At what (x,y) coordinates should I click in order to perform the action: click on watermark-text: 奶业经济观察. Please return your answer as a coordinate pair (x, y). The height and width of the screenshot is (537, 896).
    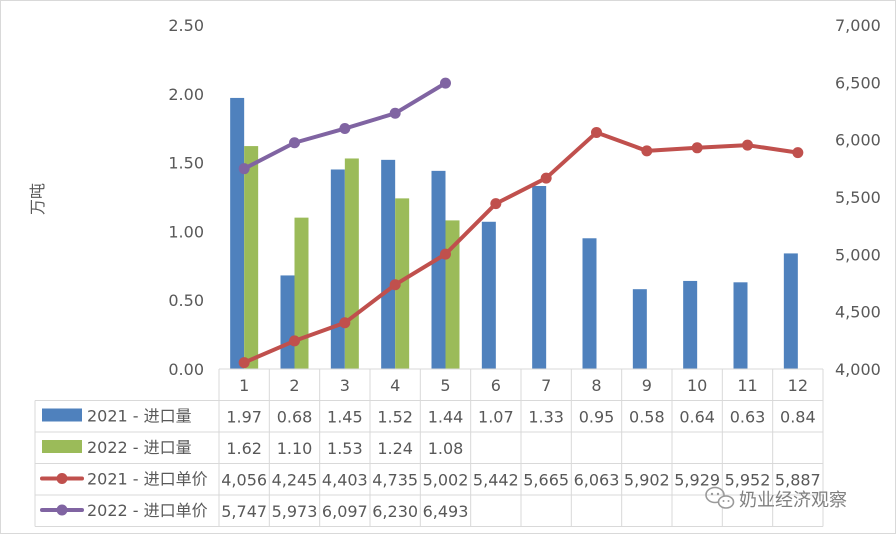
    Looking at the image, I should click on (793, 500).